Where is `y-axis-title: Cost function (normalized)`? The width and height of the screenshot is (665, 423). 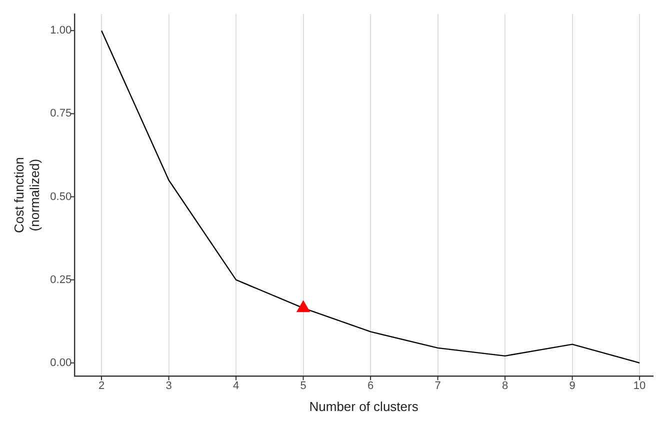
y-axis-title: Cost function (normalized) is located at coordinates (26, 195).